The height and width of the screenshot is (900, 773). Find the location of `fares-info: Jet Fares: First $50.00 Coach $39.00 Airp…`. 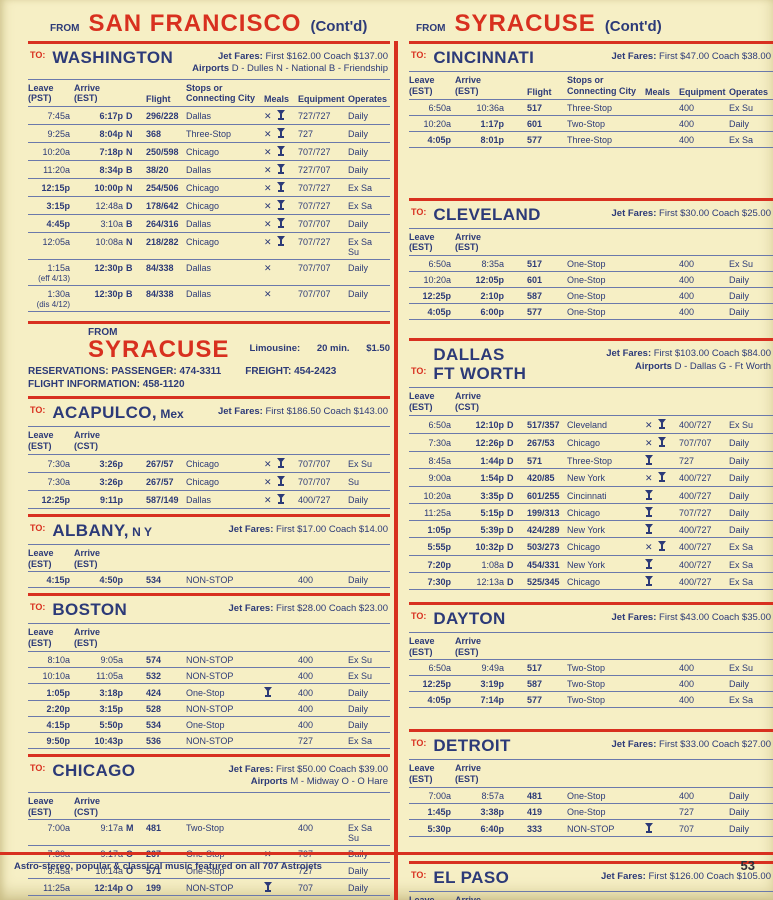

fares-info: Jet Fares: First $50.00 Coach $39.00 Airp… is located at coordinates (309, 775).